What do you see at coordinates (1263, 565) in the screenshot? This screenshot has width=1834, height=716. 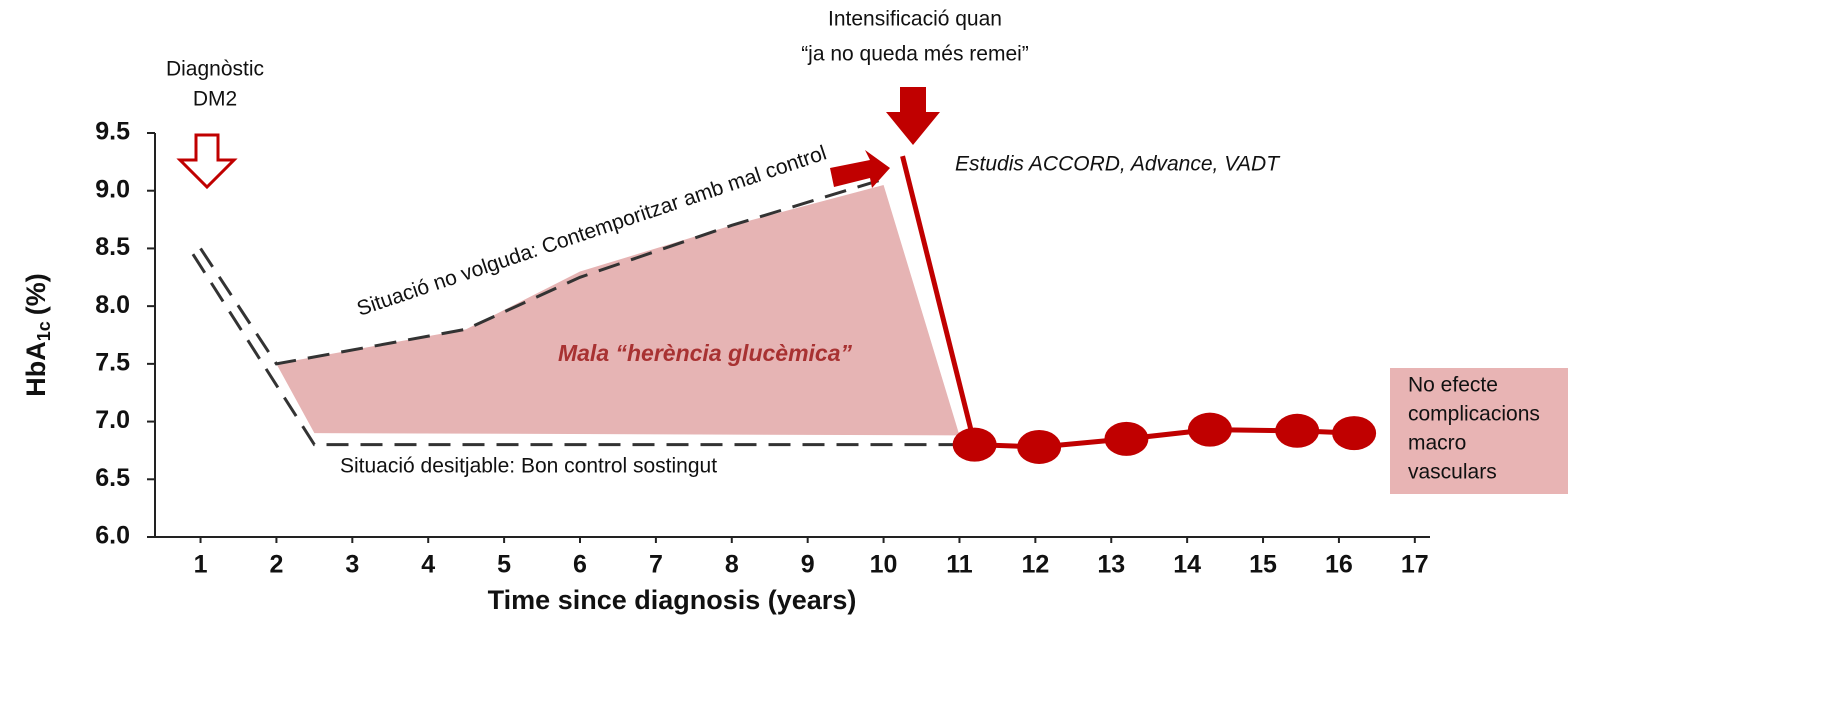 I see `x-tick-label: 15` at bounding box center [1263, 565].